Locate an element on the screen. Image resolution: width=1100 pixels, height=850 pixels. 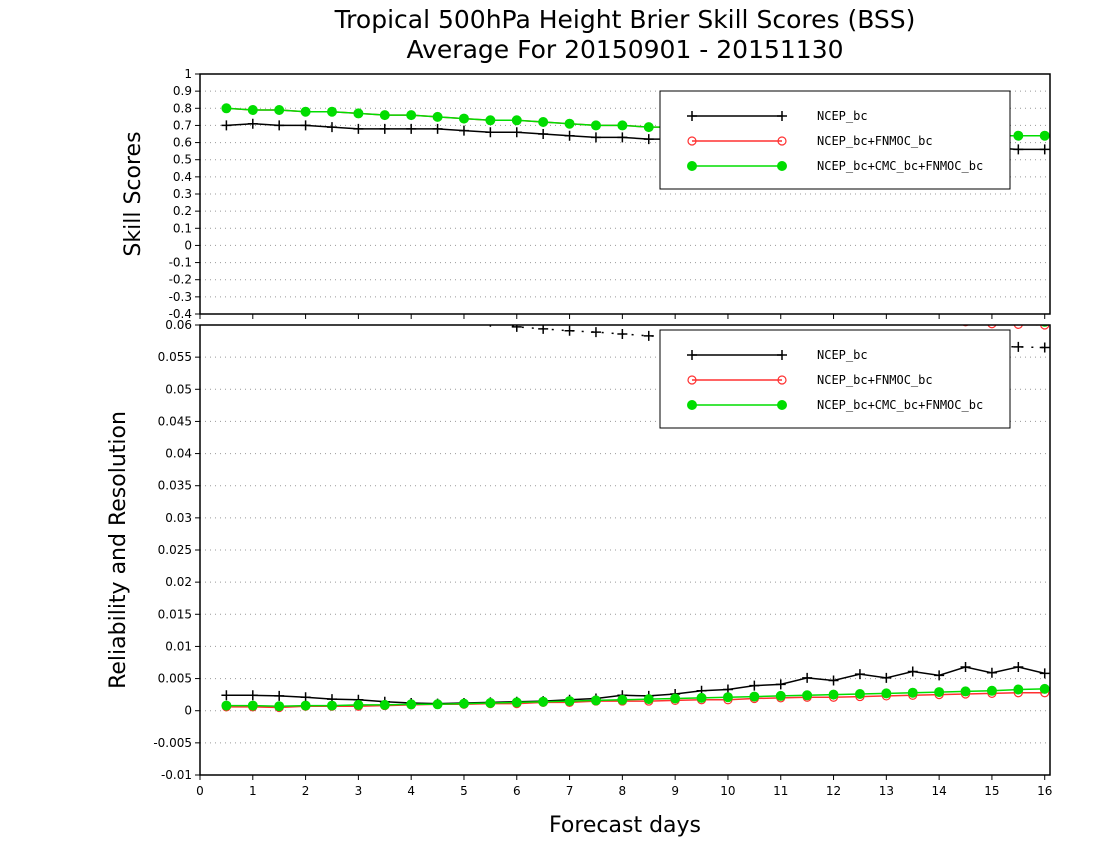
x-tick-label: 9 is located at coordinates (675, 791).